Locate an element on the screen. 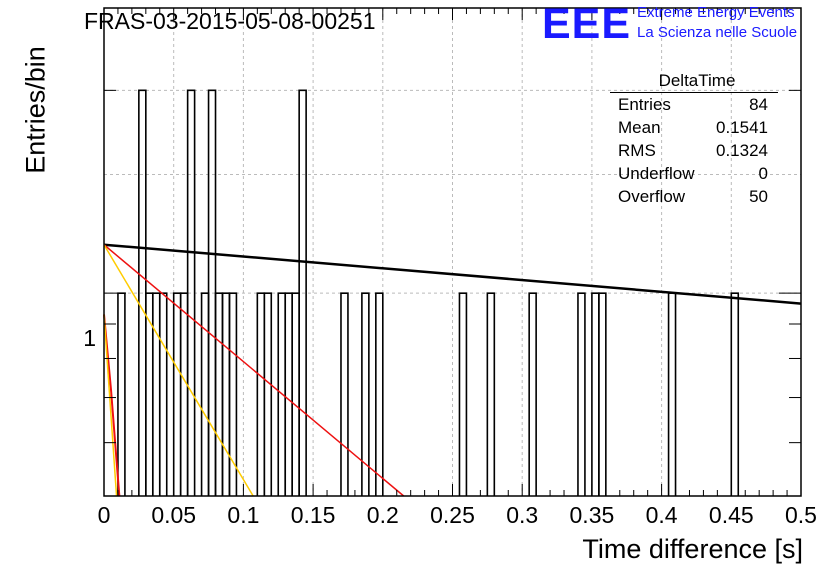 The width and height of the screenshot is (836, 572). stats-row-overflow: Overflow 50 is located at coordinates (694, 196).